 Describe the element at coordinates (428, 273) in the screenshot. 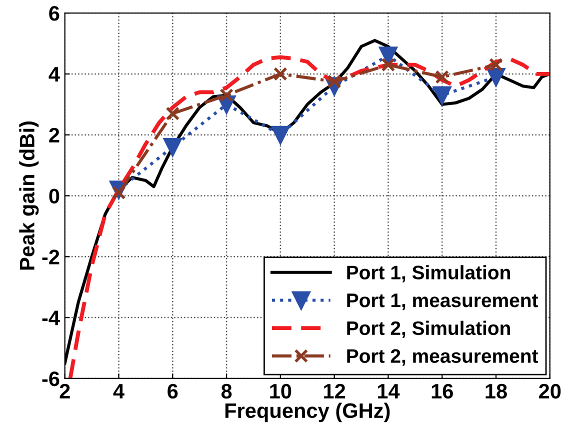

I see `legend-label: Port 1, Simulation` at that location.